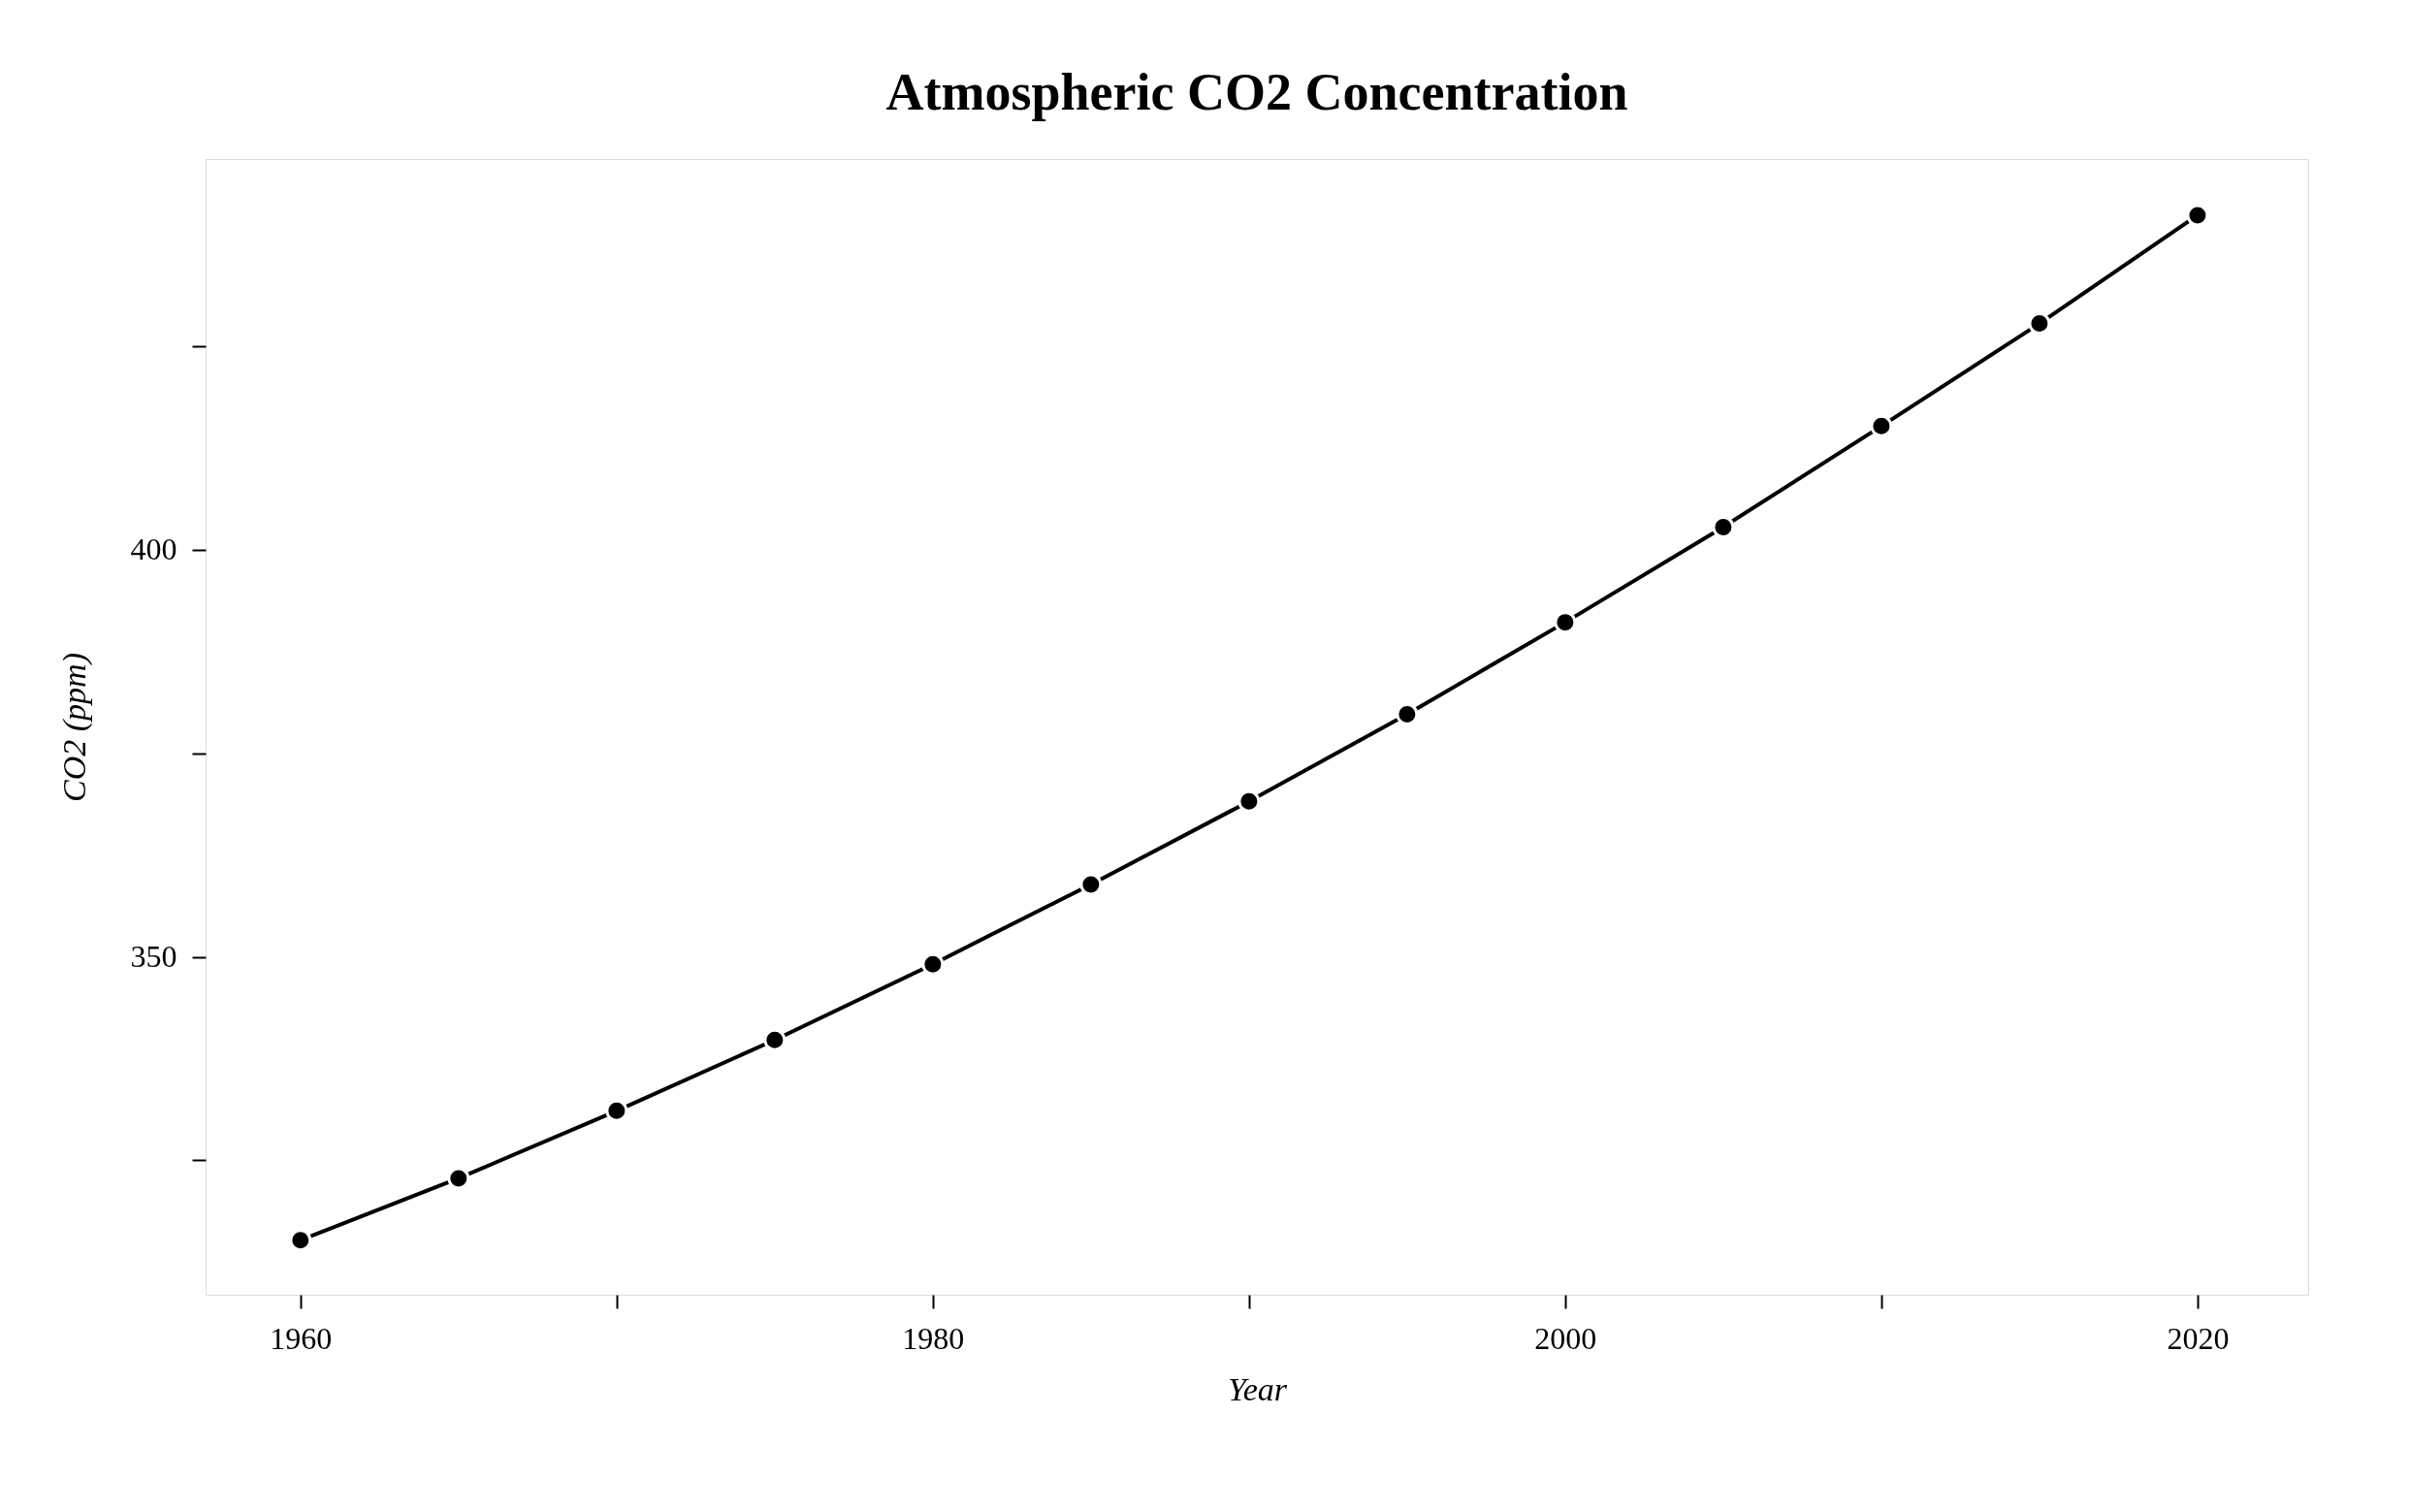 The height and width of the screenshot is (1512, 2411). I want to click on x-tick-label: 2000, so click(1565, 1338).